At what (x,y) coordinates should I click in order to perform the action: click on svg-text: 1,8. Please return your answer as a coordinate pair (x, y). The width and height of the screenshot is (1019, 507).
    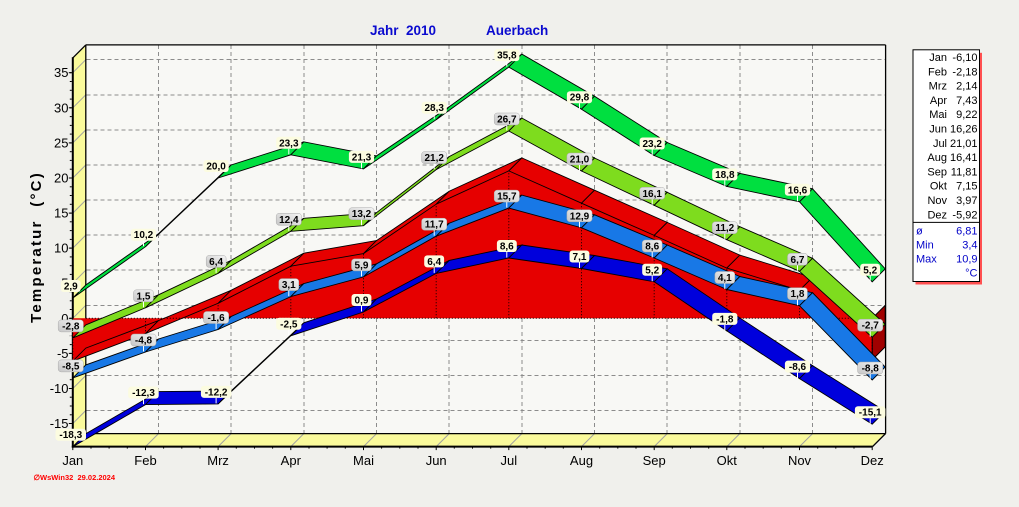
    Looking at the image, I should click on (798, 294).